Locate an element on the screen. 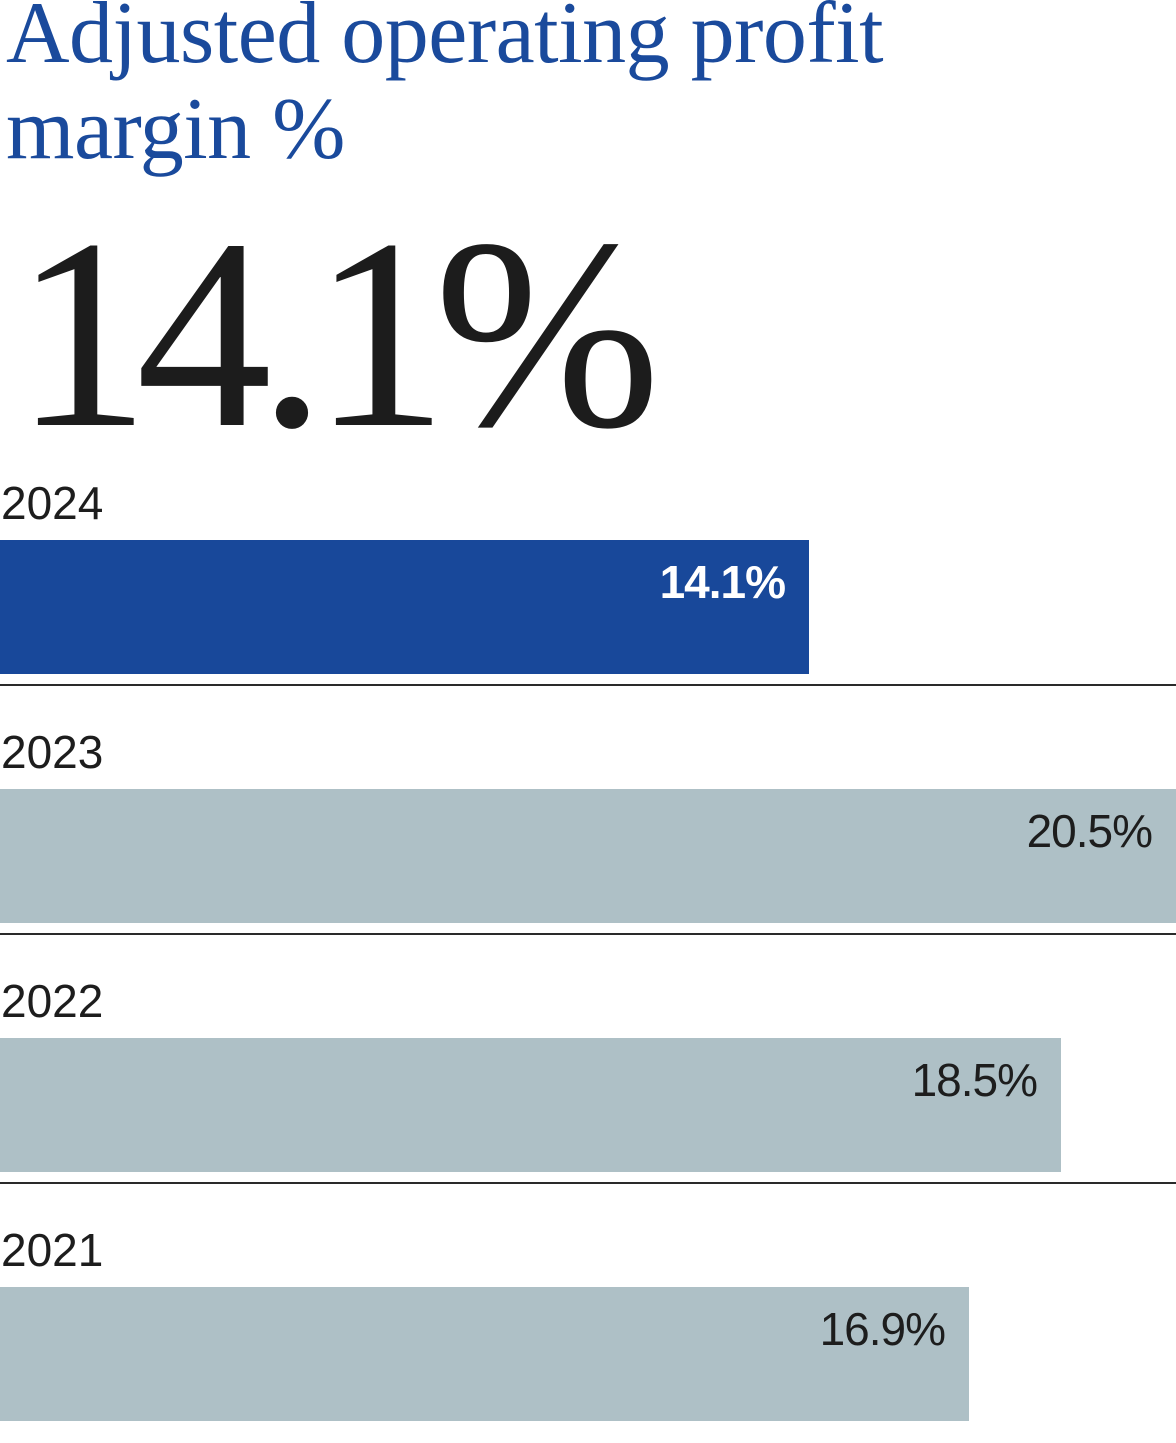  chart-title: Adjusted operating profit margin % is located at coordinates (445, 89).